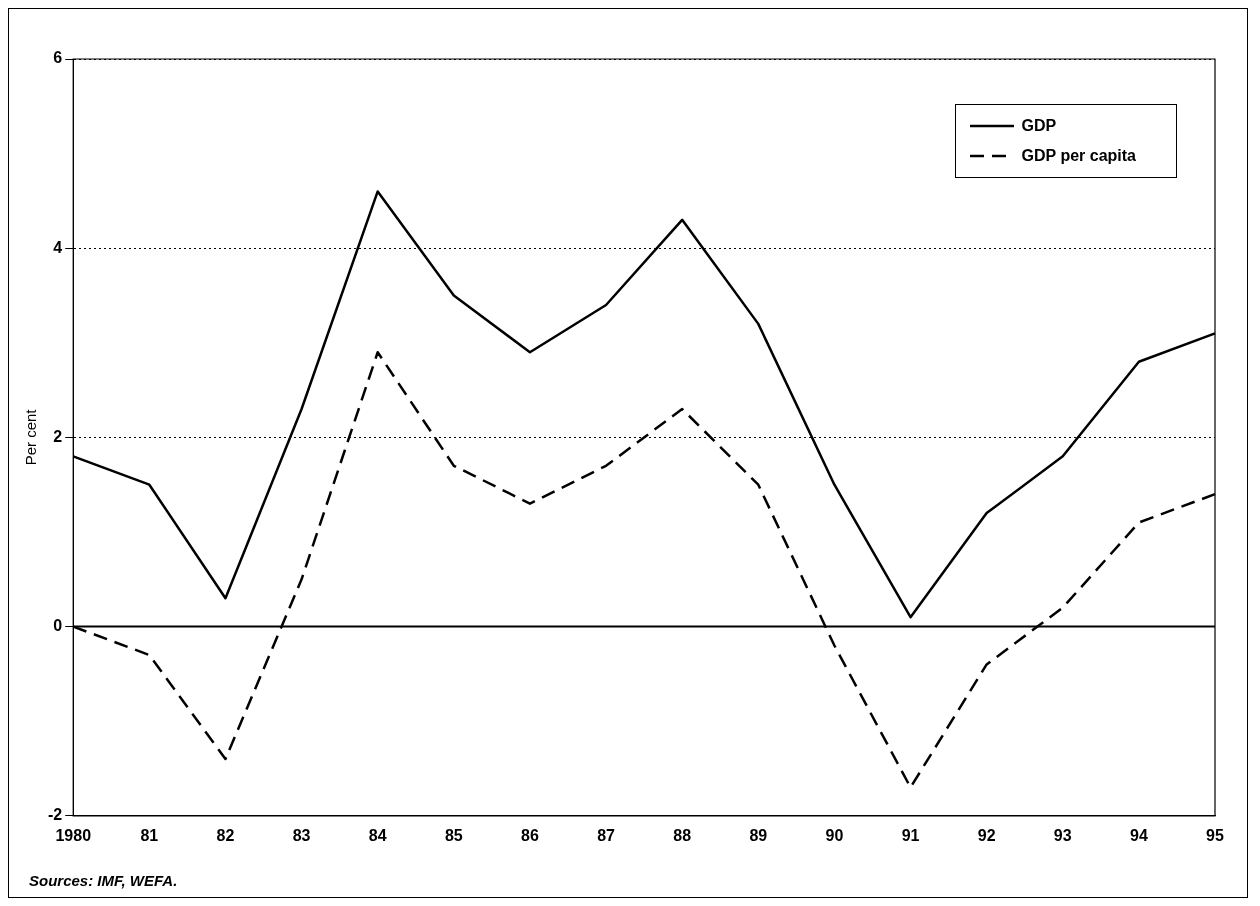 The width and height of the screenshot is (1260, 906). Describe the element at coordinates (377, 835) in the screenshot. I see `x-tick-label: 84` at that location.